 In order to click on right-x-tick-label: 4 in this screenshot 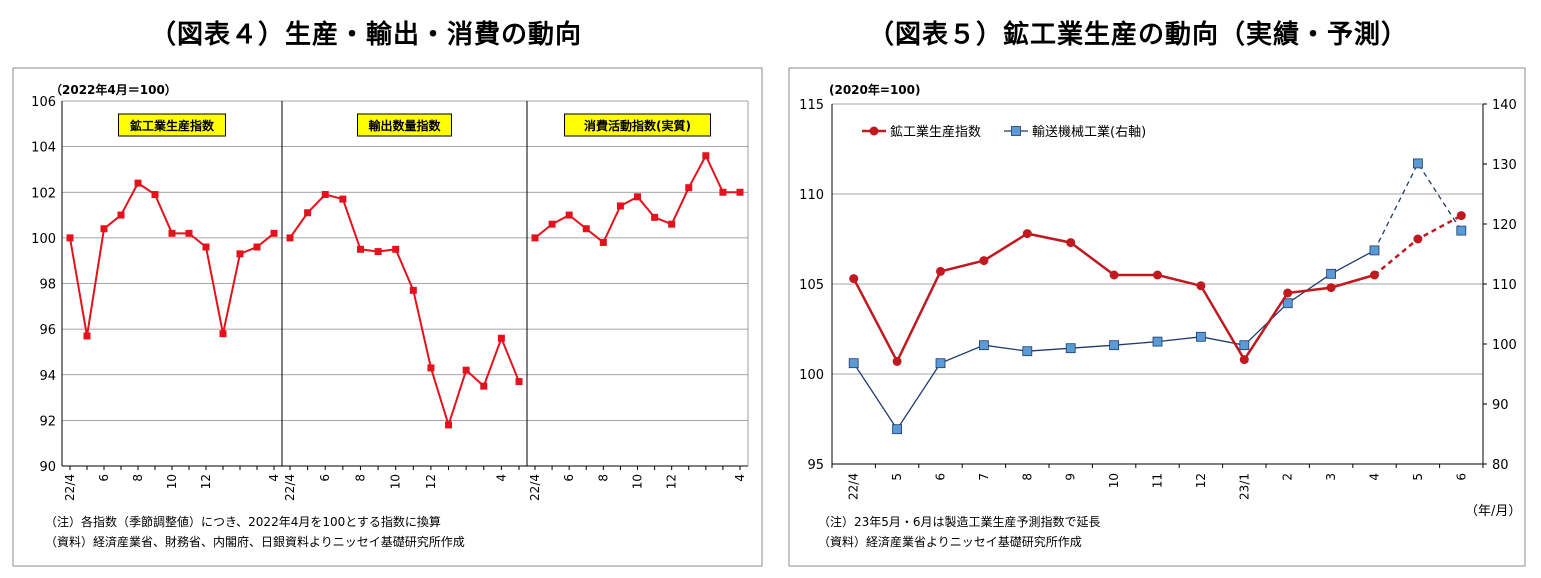, I will do `click(1375, 477)`.